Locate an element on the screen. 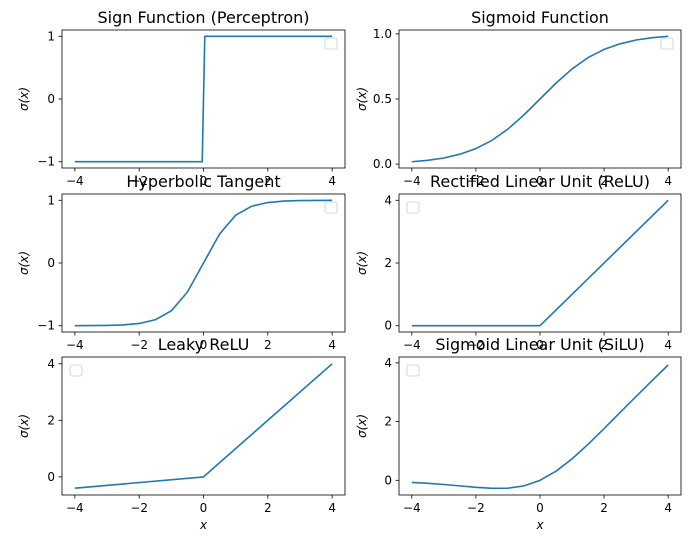 The width and height of the screenshot is (691, 547). y-tick-label: 0.0 is located at coordinates (382, 164).